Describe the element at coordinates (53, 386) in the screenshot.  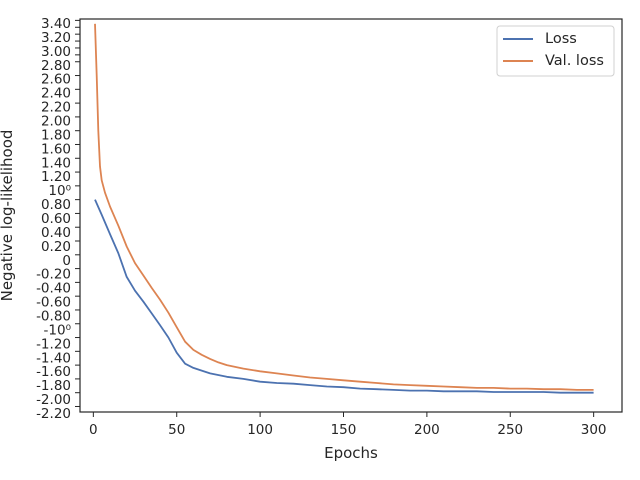
I see `y-tick-label: -1.80` at that location.